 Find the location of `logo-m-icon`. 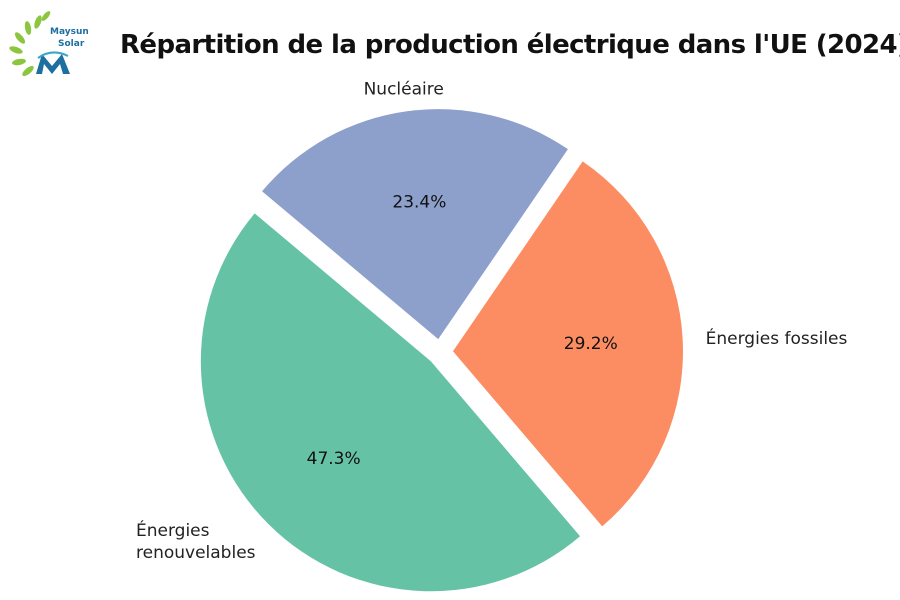

logo-m-icon is located at coordinates (53, 62).